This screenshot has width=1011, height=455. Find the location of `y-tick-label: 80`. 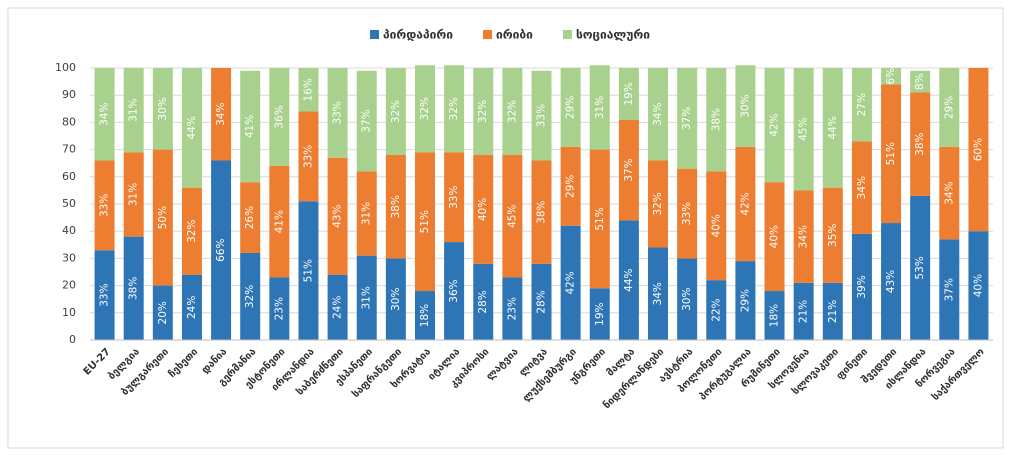

y-tick-label: 80 is located at coordinates (69, 121).